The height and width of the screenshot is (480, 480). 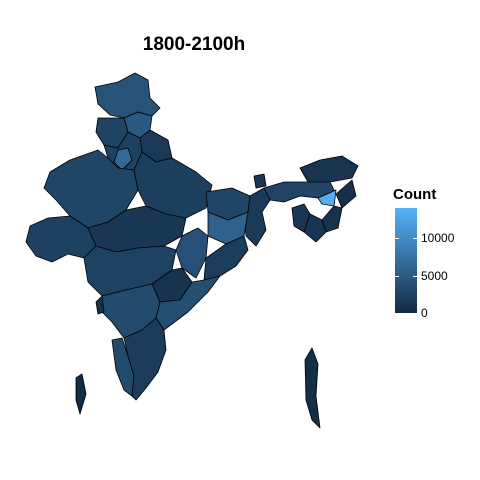 What do you see at coordinates (301, 218) in the screenshot?
I see `region-tripura` at bounding box center [301, 218].